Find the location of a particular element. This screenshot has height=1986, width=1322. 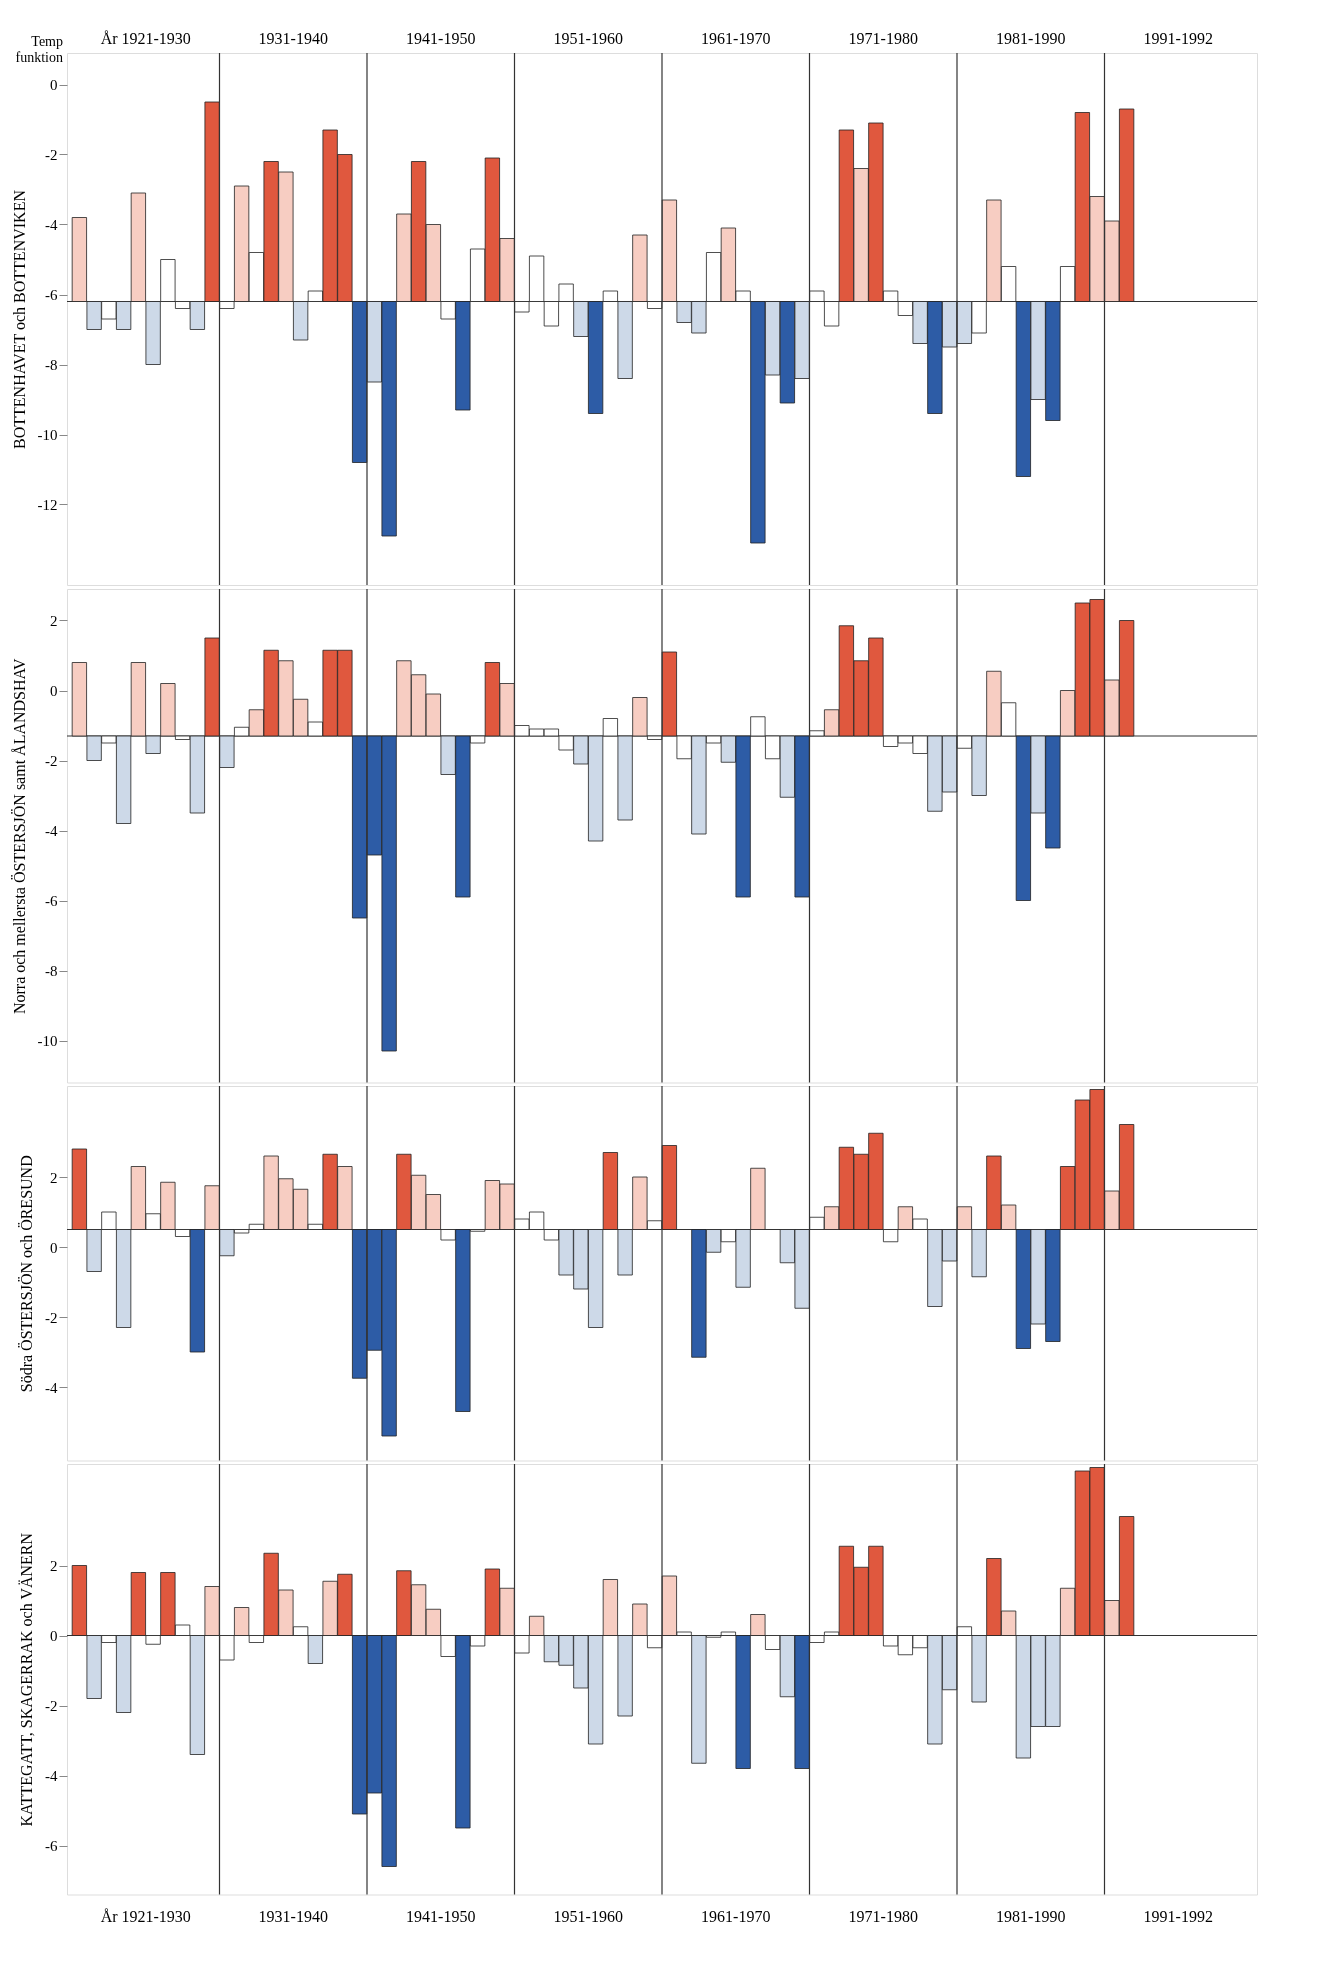

y-tick-label: -12 is located at coordinates (47, 505).